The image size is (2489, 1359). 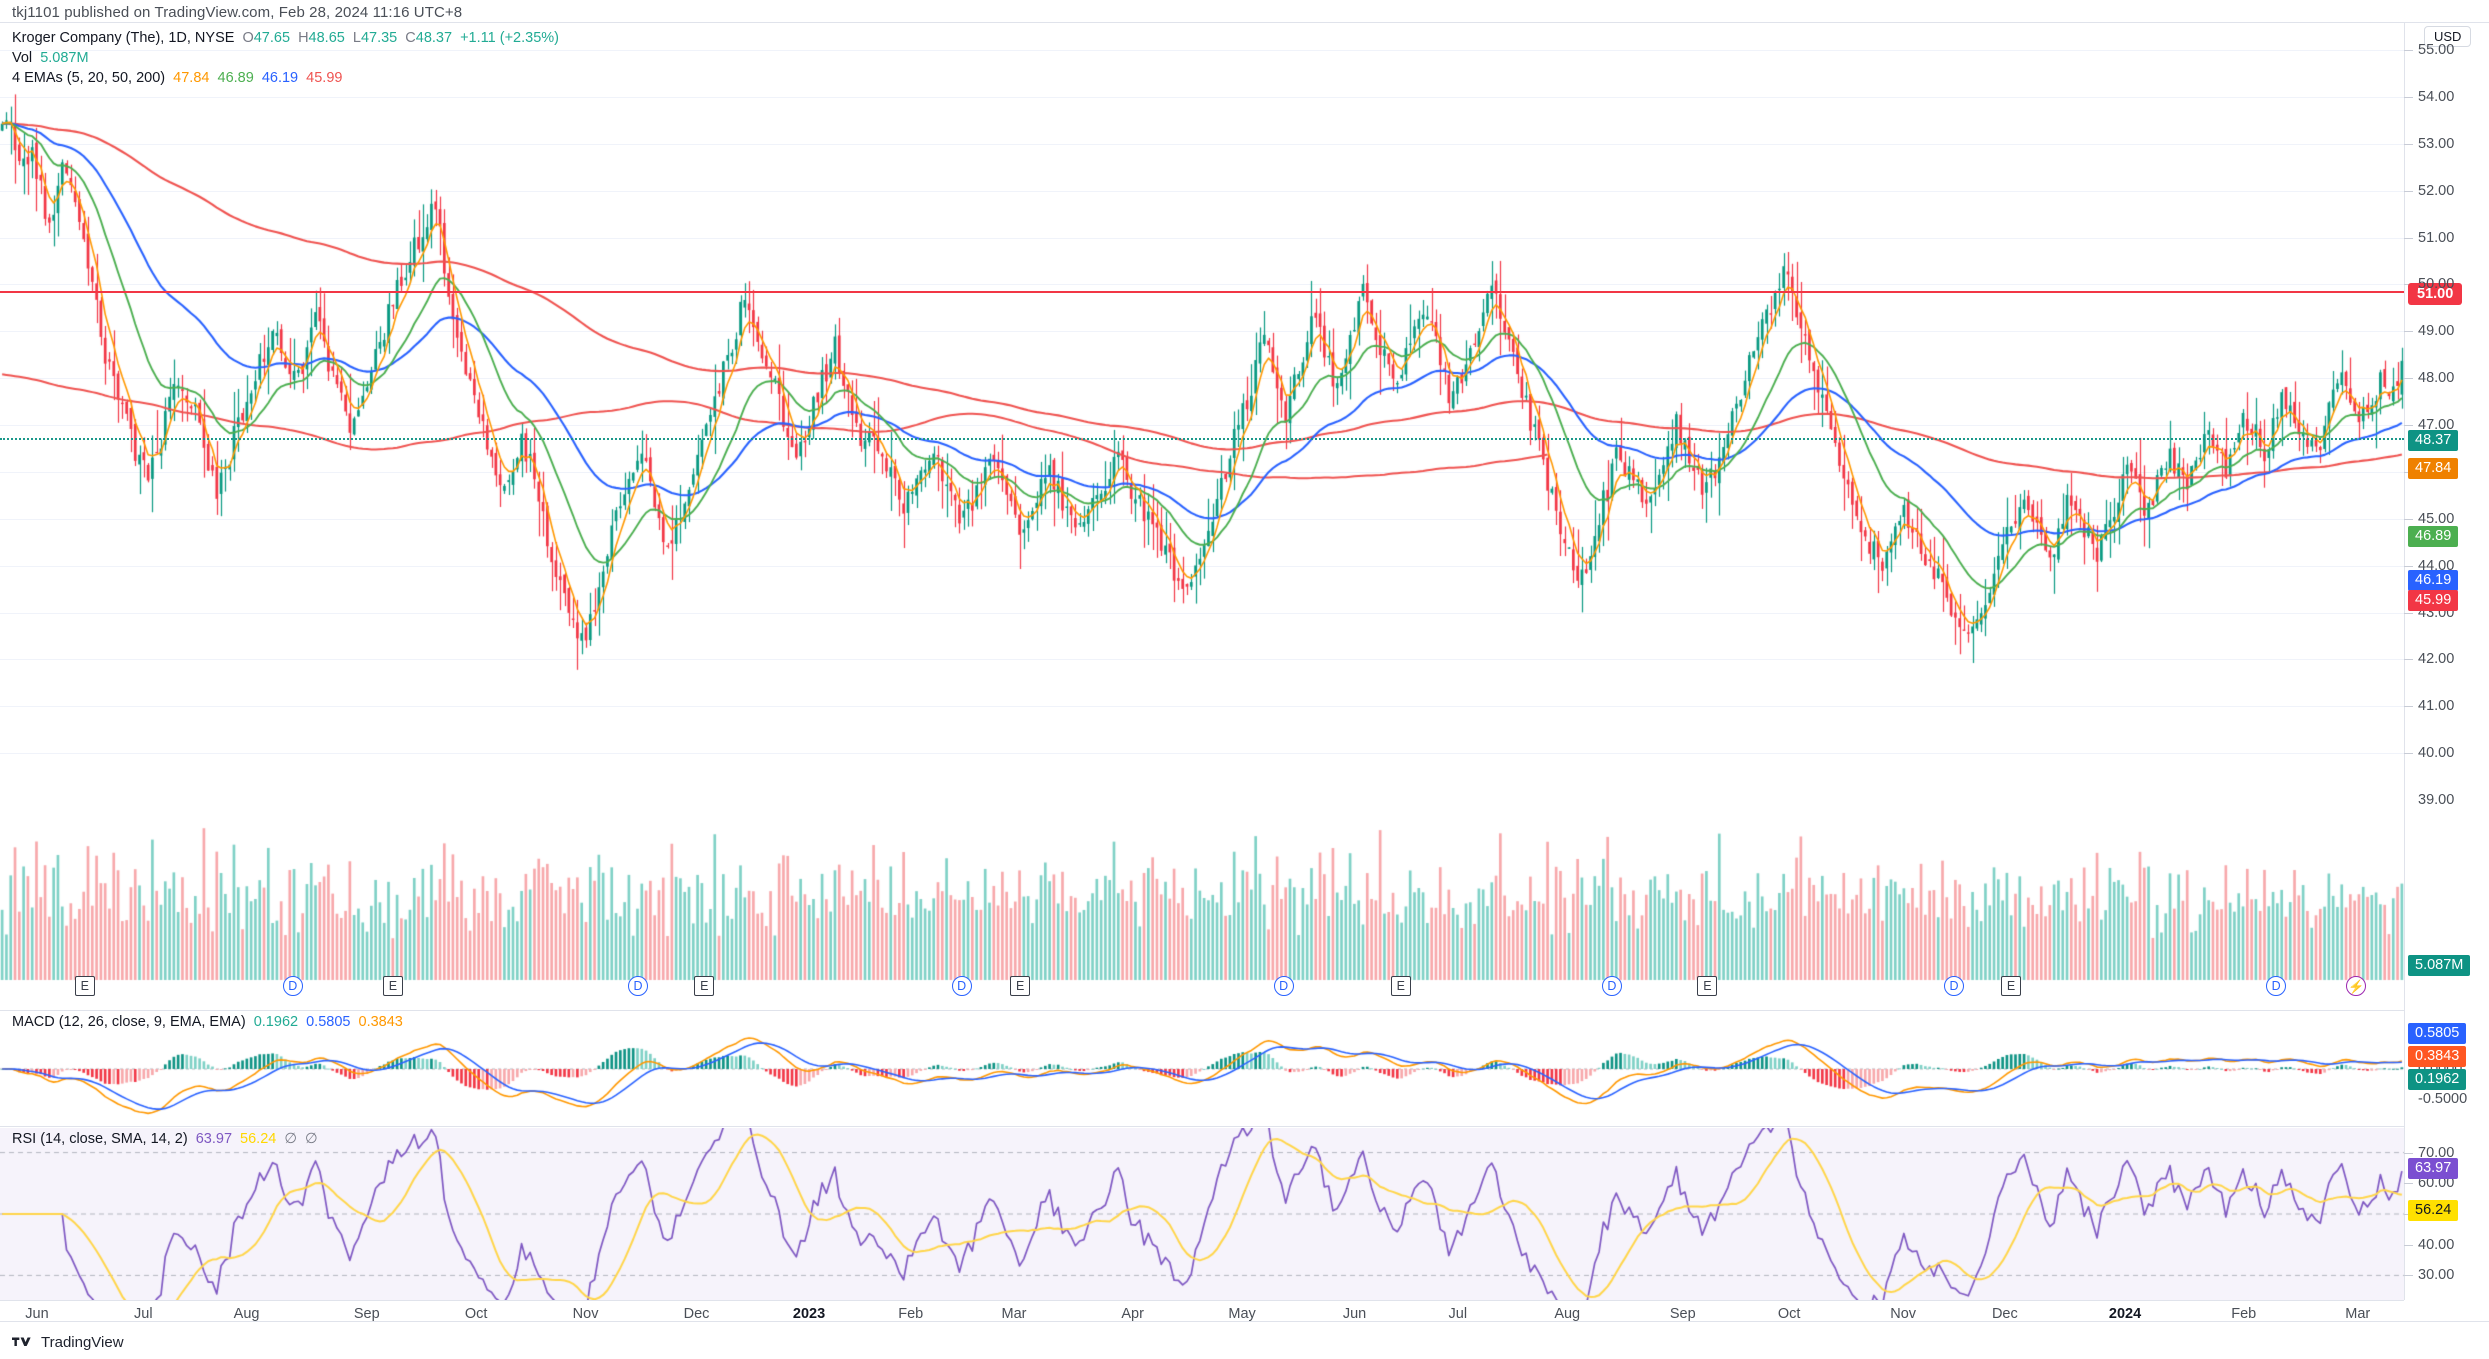 What do you see at coordinates (2437, 1080) in the screenshot?
I see `macd-histogram-badge: 0.1962` at bounding box center [2437, 1080].